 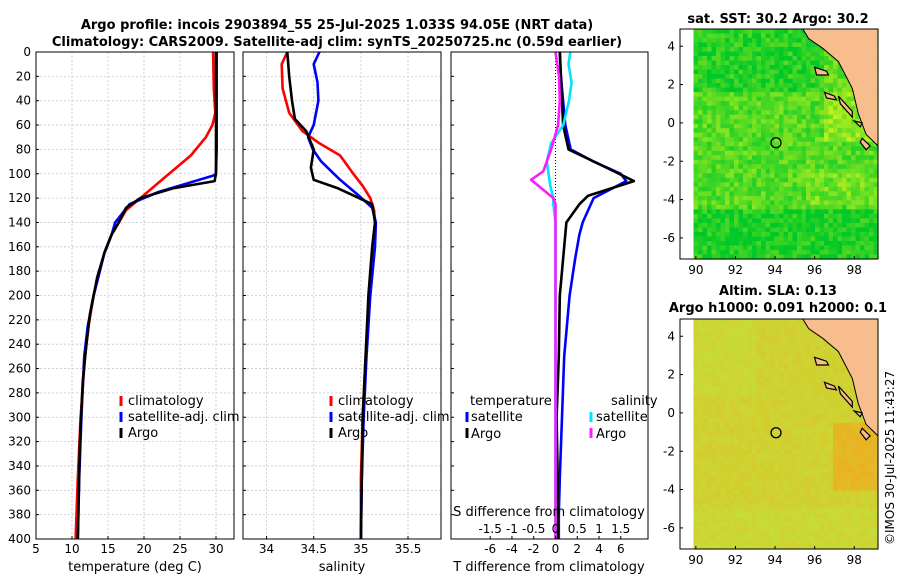 What do you see at coordinates (23, 76) in the screenshot?
I see `depth-tick-label: 20` at bounding box center [23, 76].